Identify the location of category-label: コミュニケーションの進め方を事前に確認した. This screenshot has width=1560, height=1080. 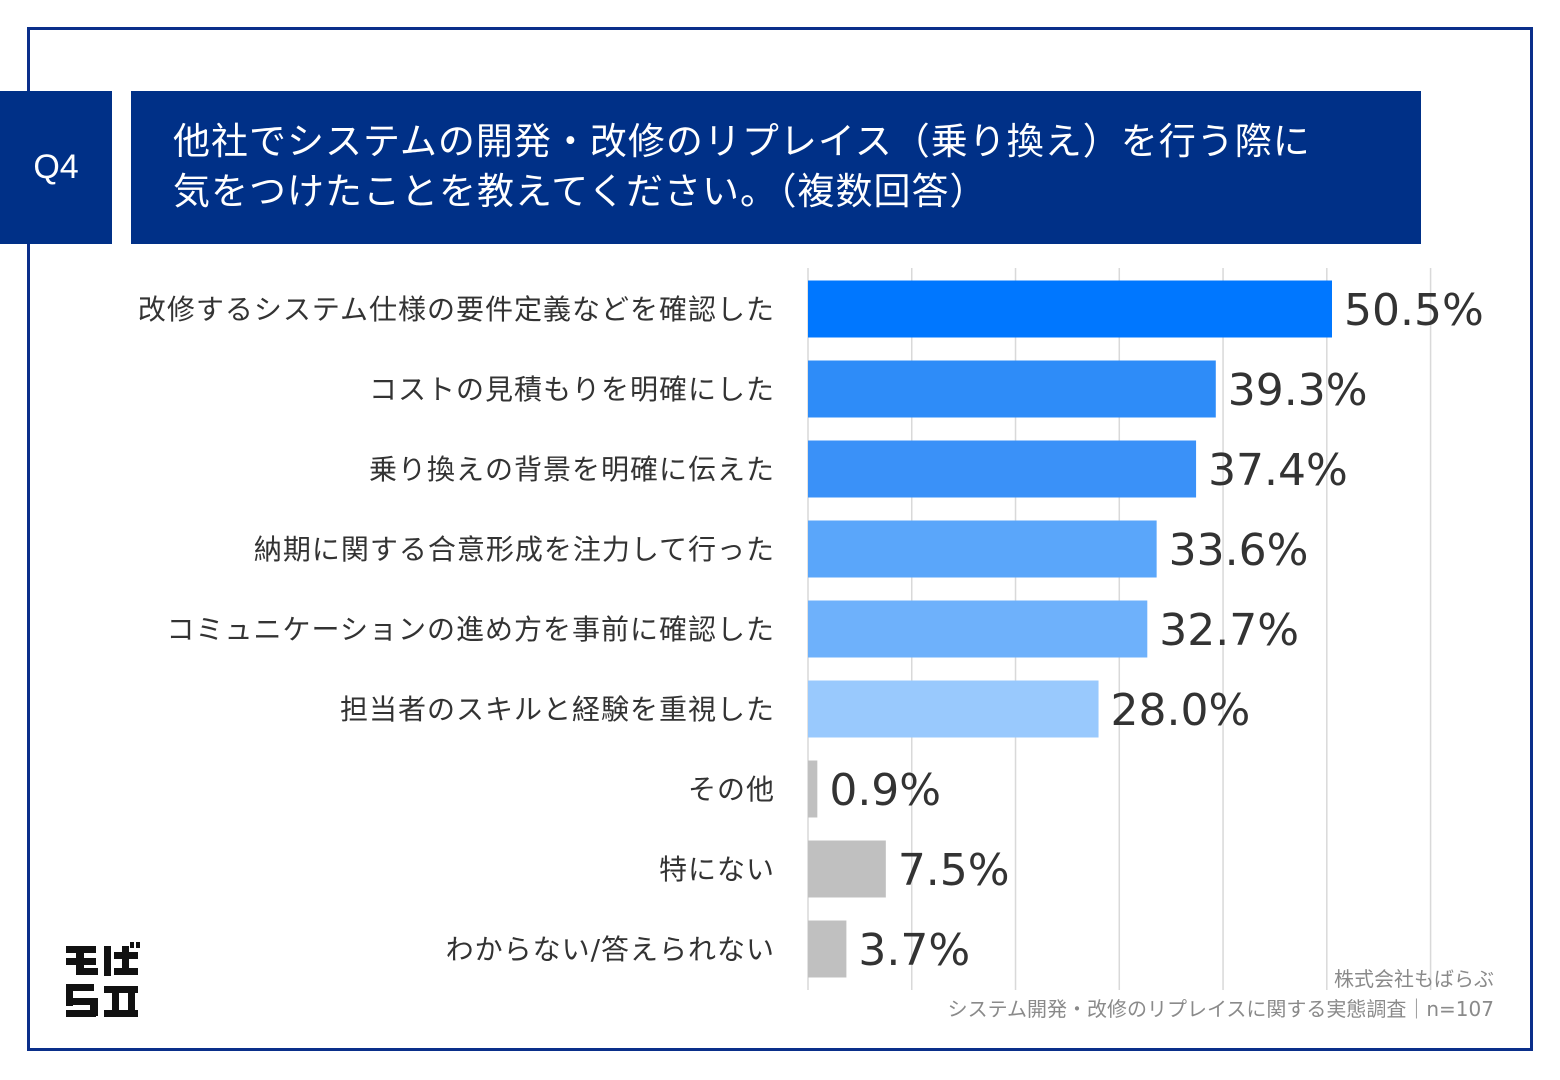
(471, 629).